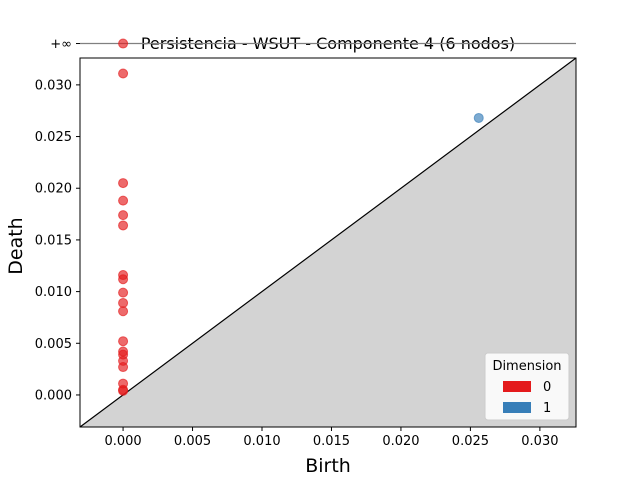  I want to click on x-tick-label: 0.020, so click(400, 441).